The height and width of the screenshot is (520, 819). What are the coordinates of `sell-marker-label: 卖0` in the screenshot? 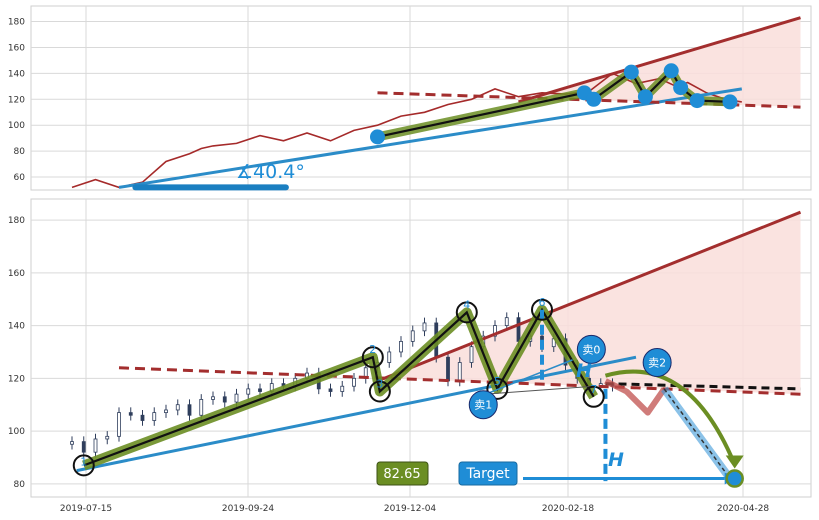 It's located at (591, 349).